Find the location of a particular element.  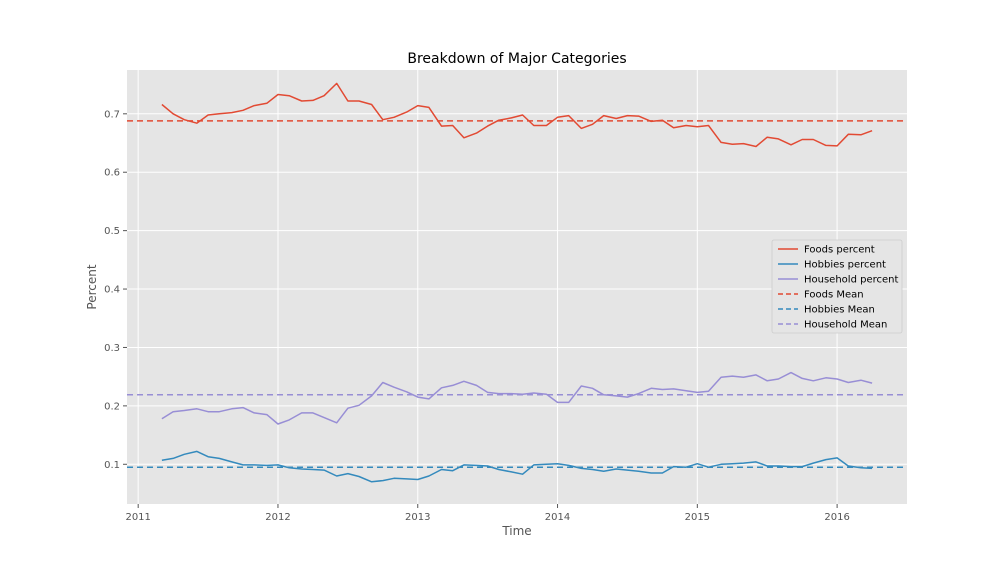

y-axis-ticks: 0.1 0.2 0.3 0.4 0.5 0.6 0.7 is located at coordinates (115, 290).